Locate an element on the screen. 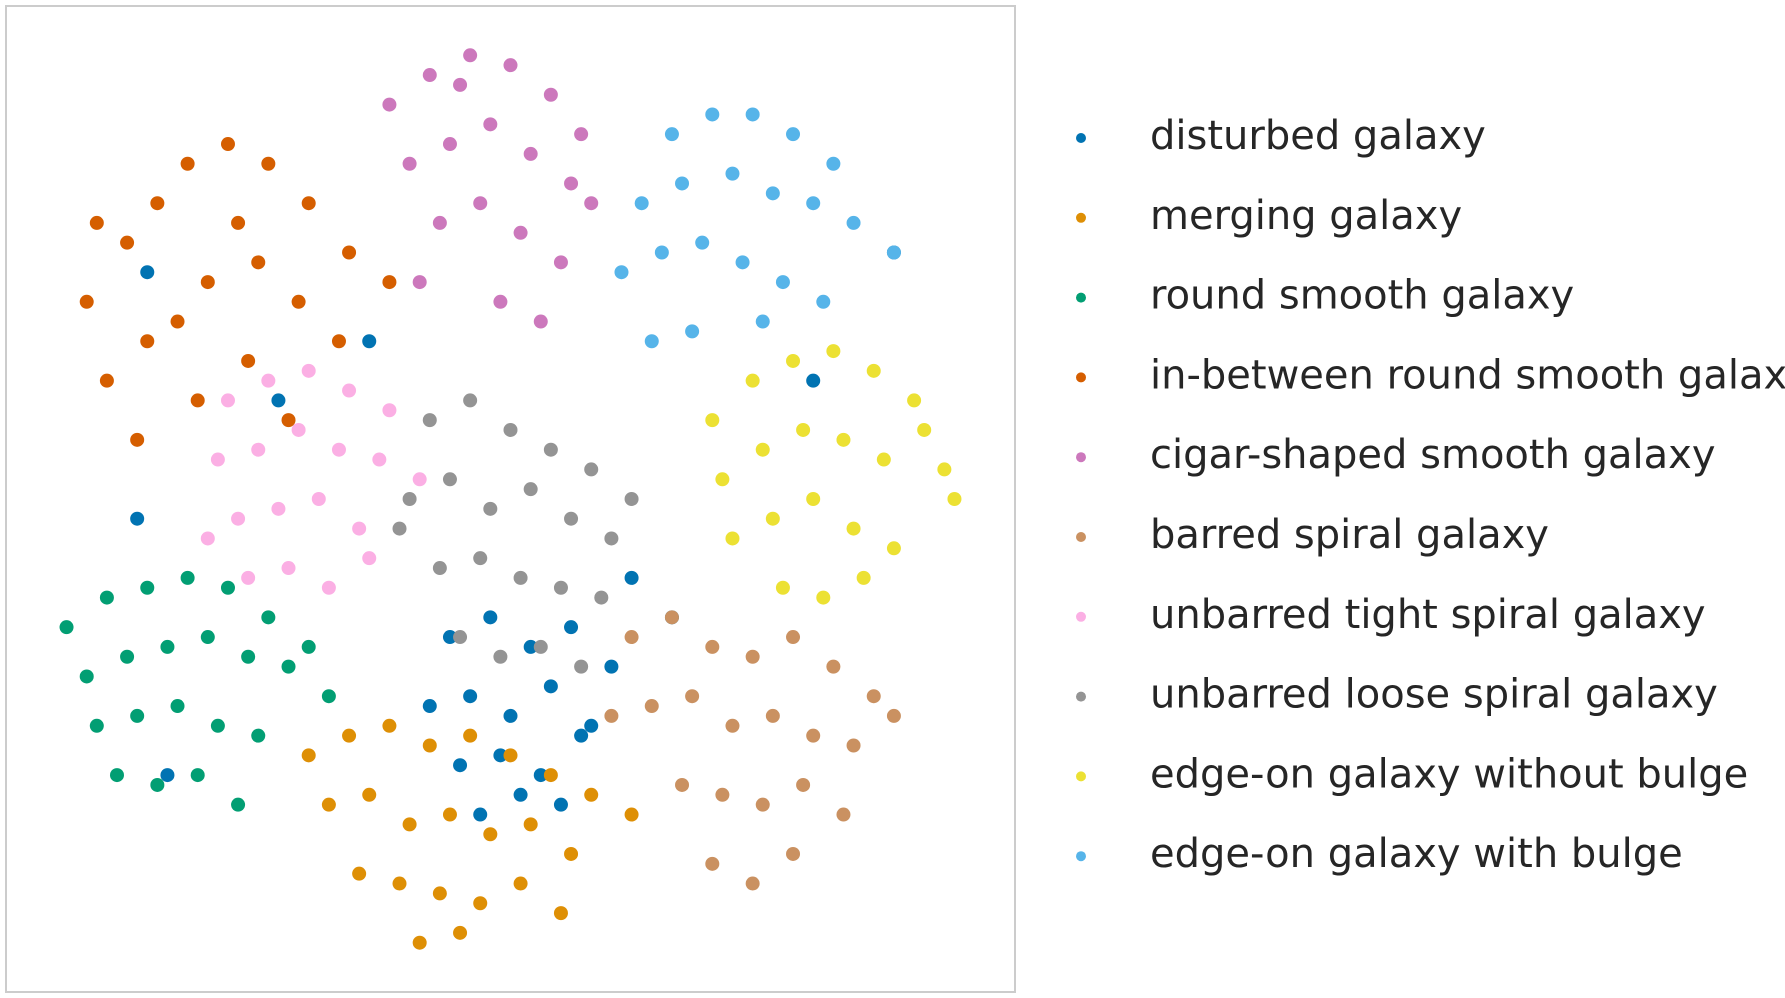  legend-label: round smooth galaxy is located at coordinates (1362, 296).